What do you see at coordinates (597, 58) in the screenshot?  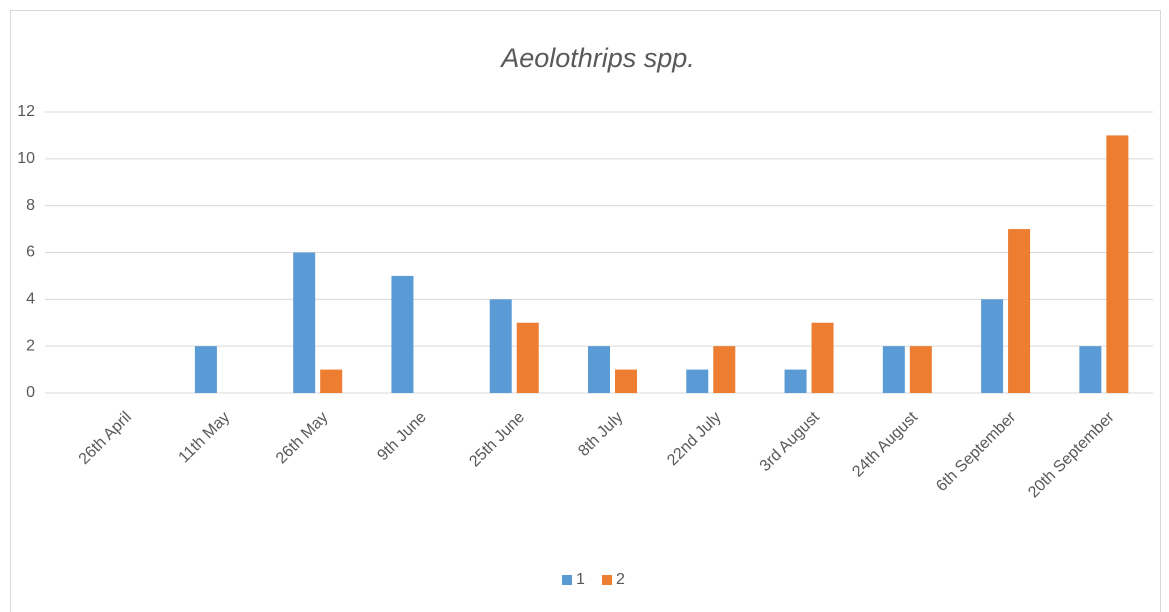 I see `chart-title: Aeolothrips spp.` at bounding box center [597, 58].